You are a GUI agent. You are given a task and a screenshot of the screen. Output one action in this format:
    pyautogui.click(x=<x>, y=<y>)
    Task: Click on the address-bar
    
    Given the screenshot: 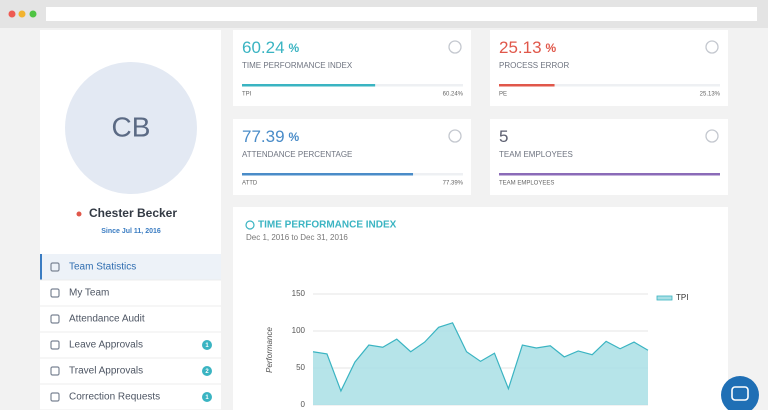 What is the action you would take?
    pyautogui.click(x=401, y=14)
    